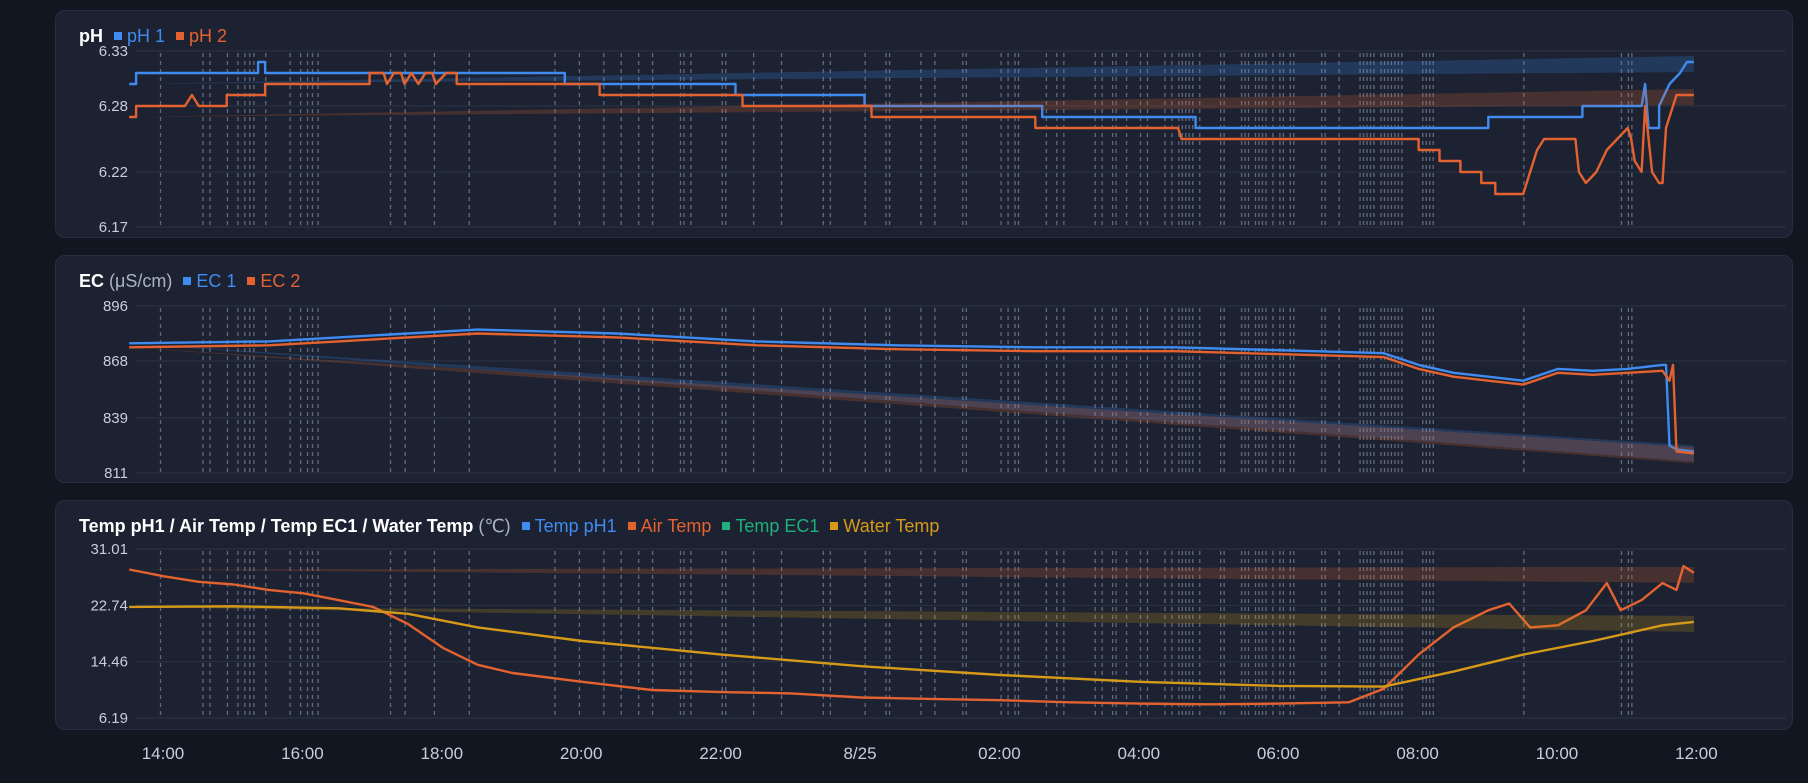 This screenshot has height=783, width=1808. What do you see at coordinates (280, 280) in the screenshot?
I see `legend-label: EC 2` at bounding box center [280, 280].